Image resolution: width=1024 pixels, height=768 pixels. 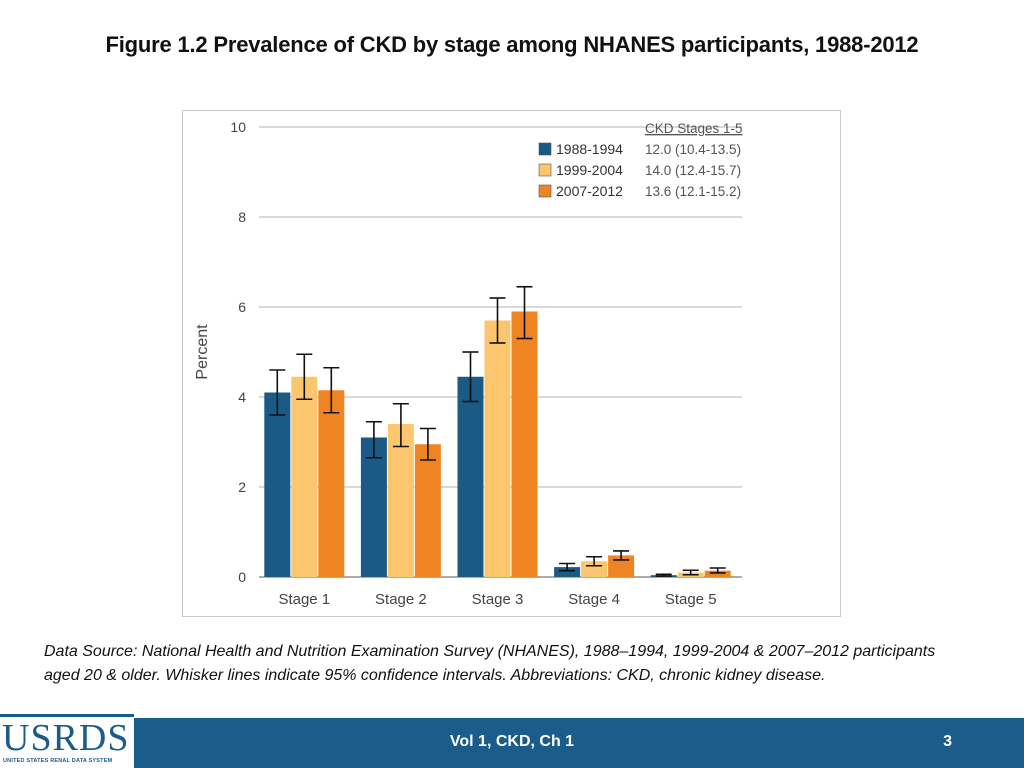 I want to click on usrds-logo: USRDS UNITED STATES RENAL DATA SYSTEM, so click(x=67, y=741).